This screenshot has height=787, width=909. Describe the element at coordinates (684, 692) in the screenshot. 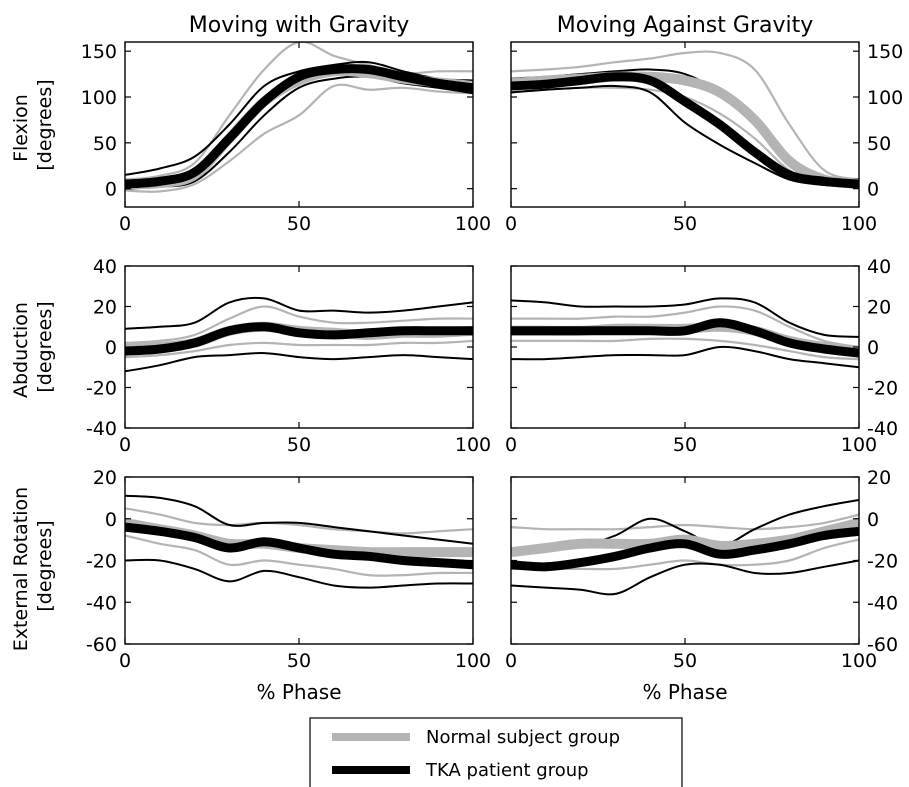

I see `xlabel-right: % Phase` at that location.